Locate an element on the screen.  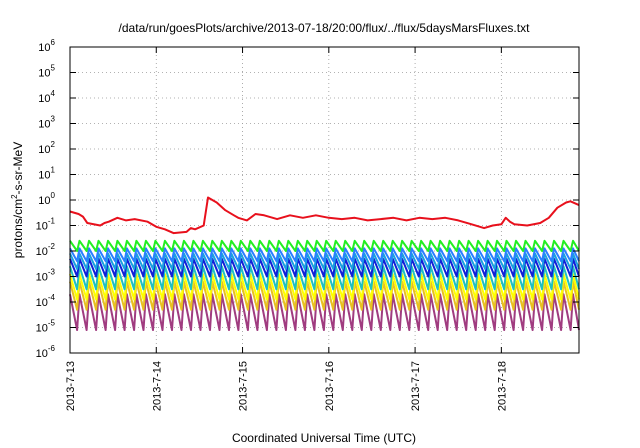
y-tick-label: 10² is located at coordinates (46, 148).